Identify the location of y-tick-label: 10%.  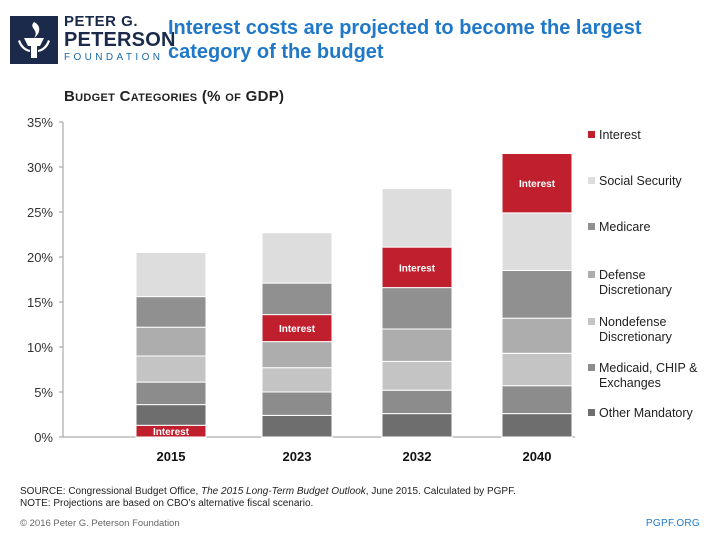
(40, 347).